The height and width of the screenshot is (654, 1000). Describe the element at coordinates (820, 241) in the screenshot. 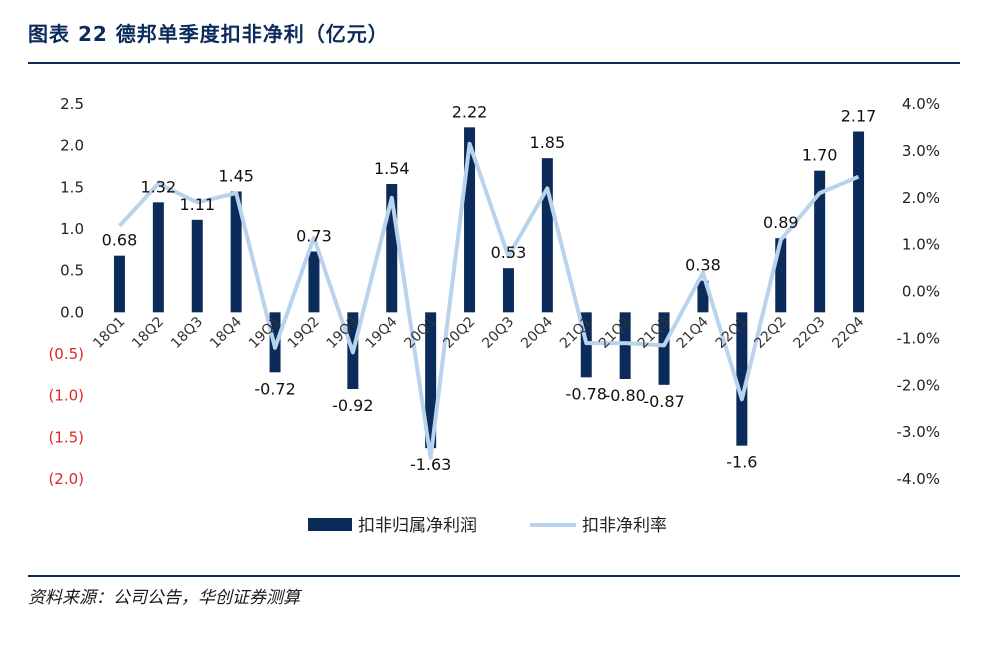

I see `bar-22Q3` at that location.